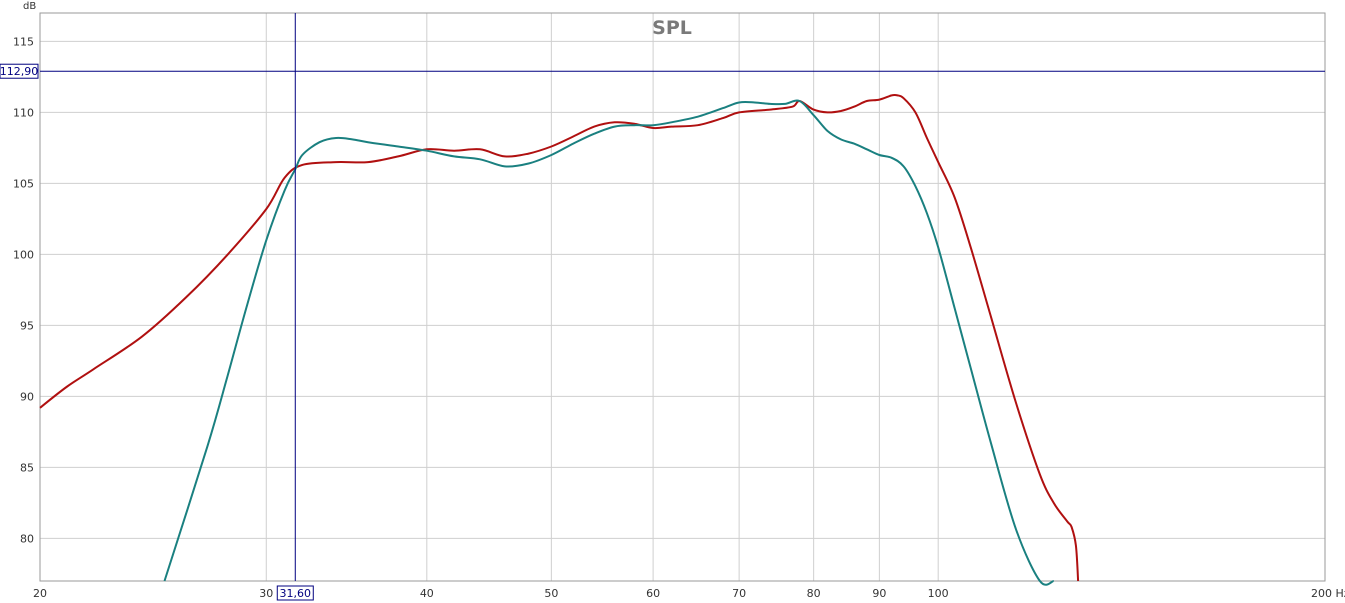 The image size is (1345, 603). I want to click on x-tick-label: 80, so click(814, 593).